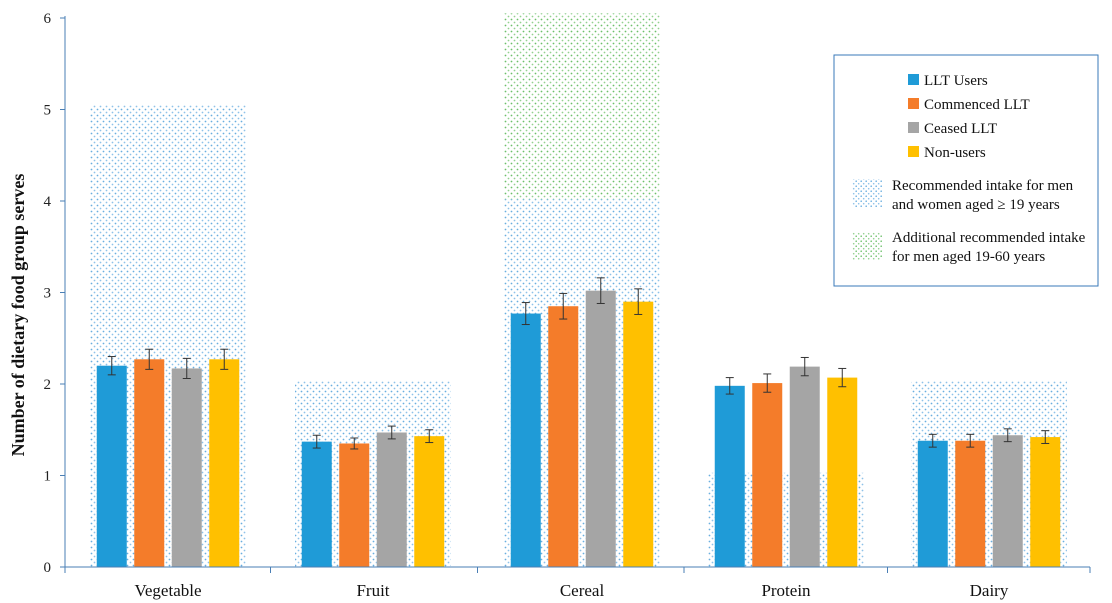  I want to click on error-bar-cereal-non-users, so click(638, 301).